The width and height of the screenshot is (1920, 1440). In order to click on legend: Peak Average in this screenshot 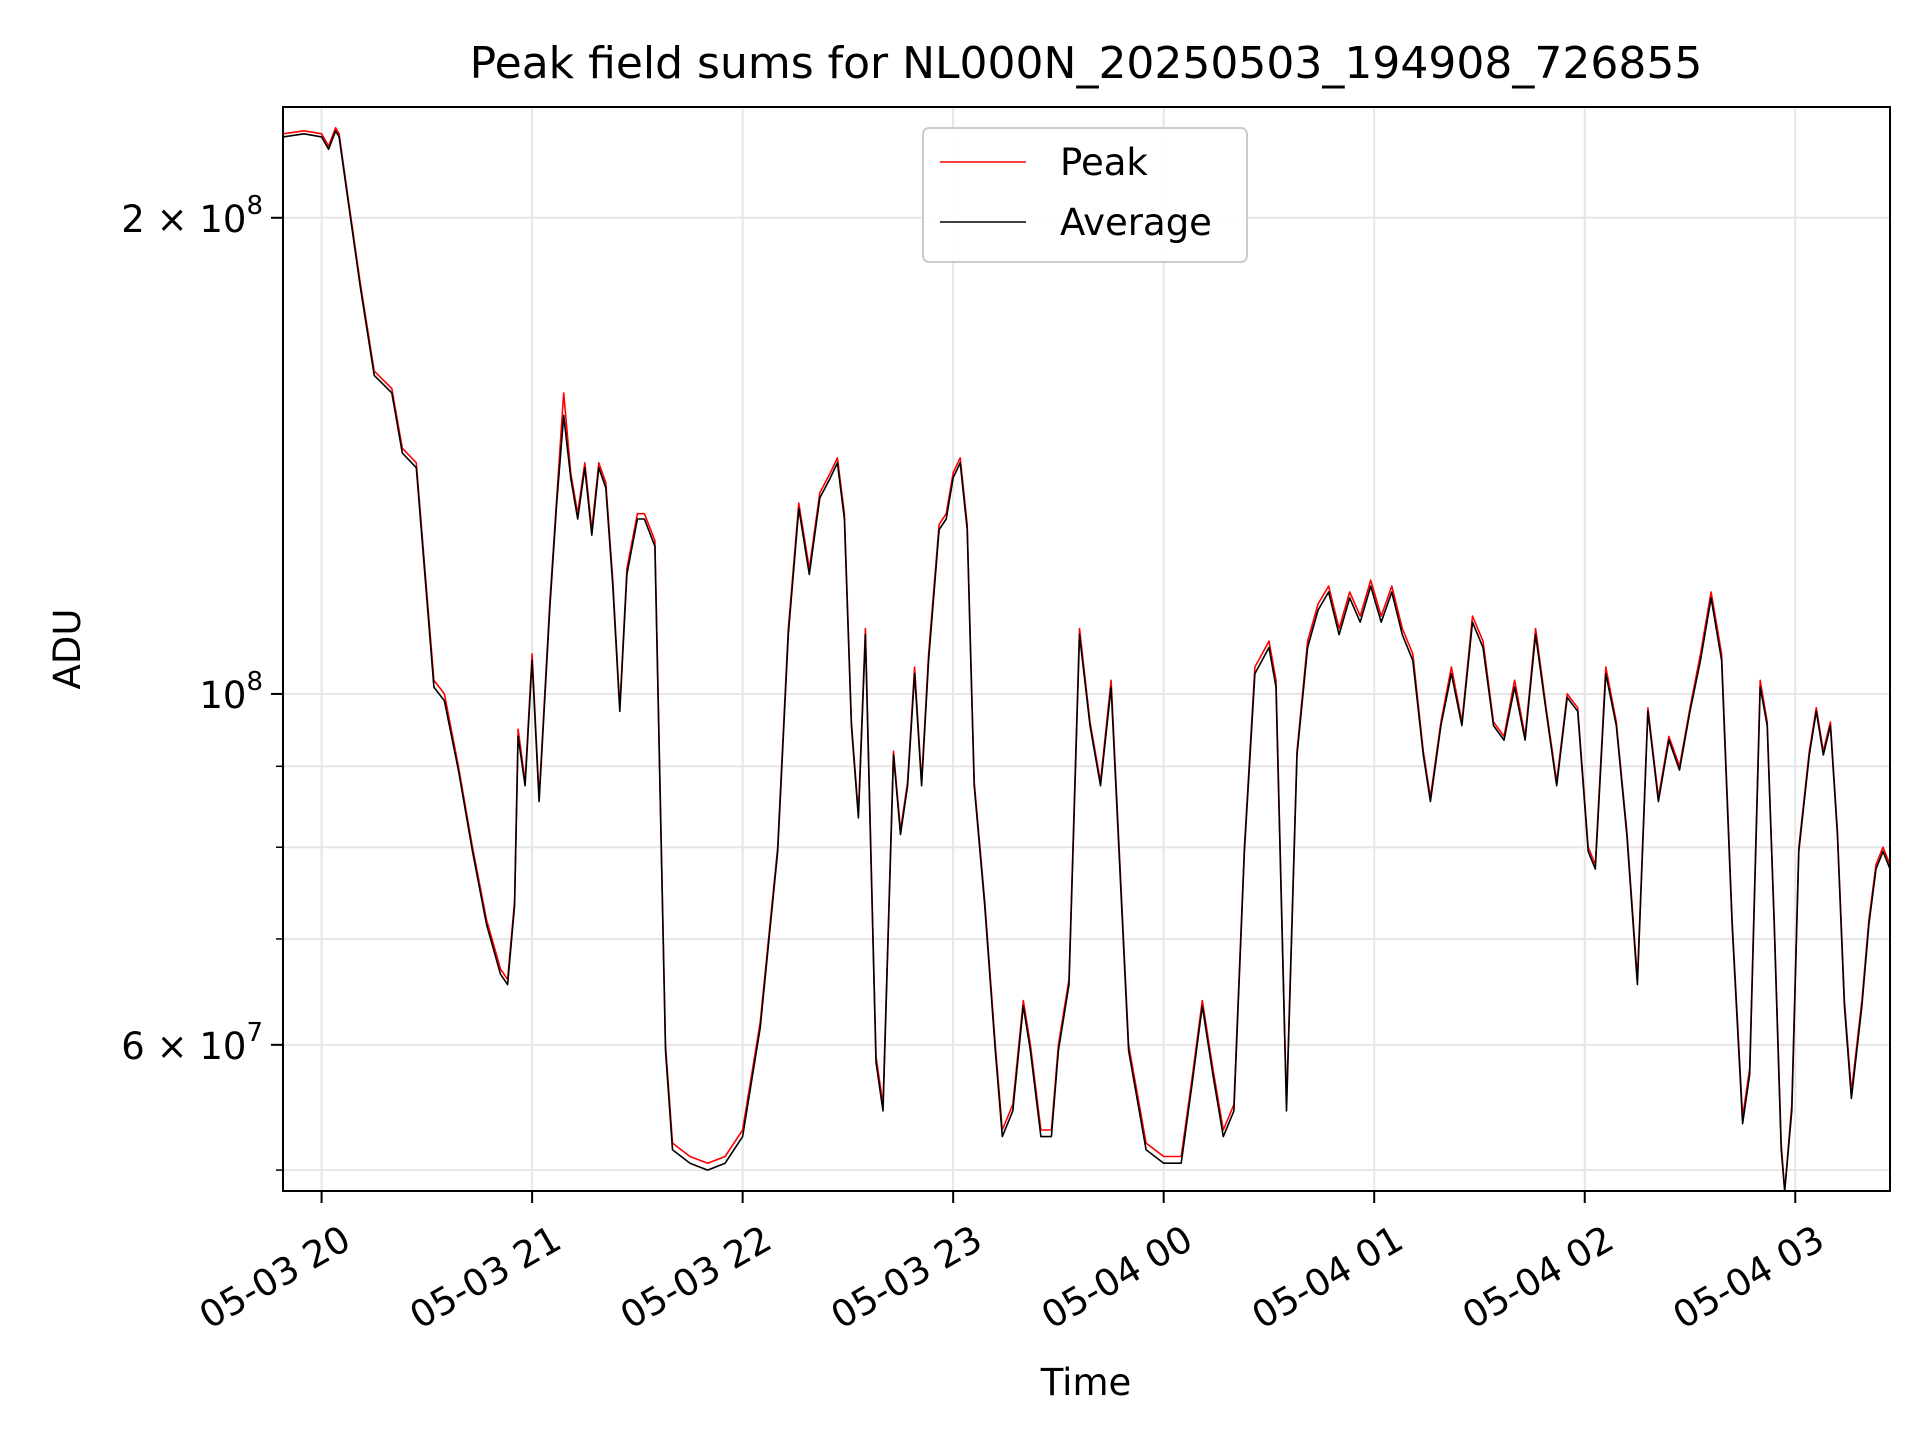, I will do `click(1085, 195)`.